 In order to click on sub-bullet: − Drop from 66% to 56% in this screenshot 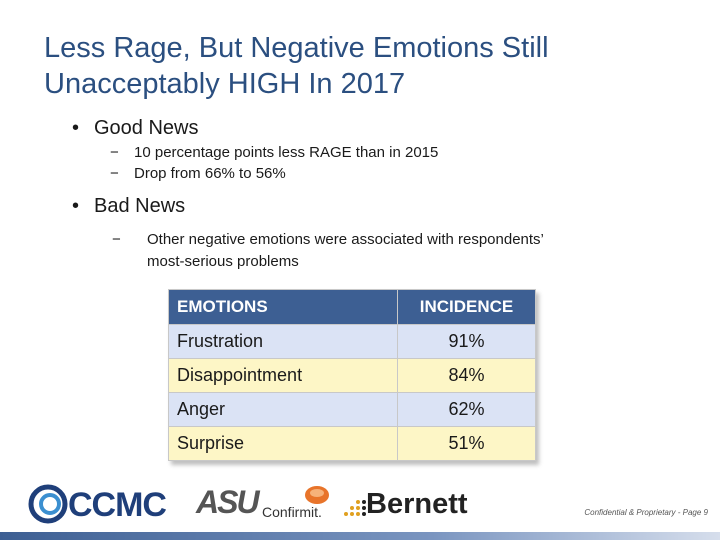, I will do `click(198, 174)`.